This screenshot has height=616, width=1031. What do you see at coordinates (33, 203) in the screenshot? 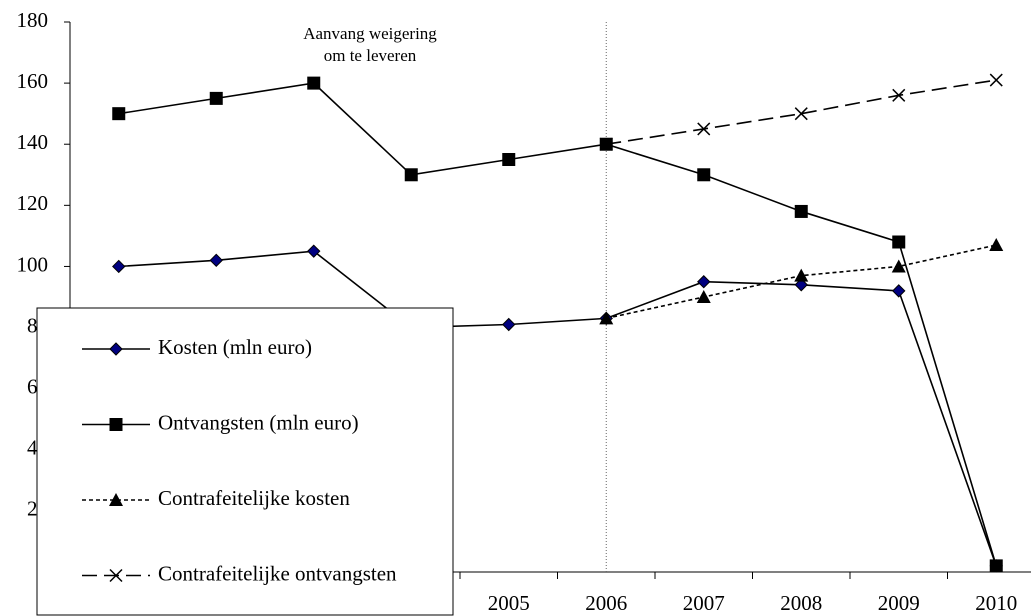
I see `y-tick-label: 120` at bounding box center [33, 203].